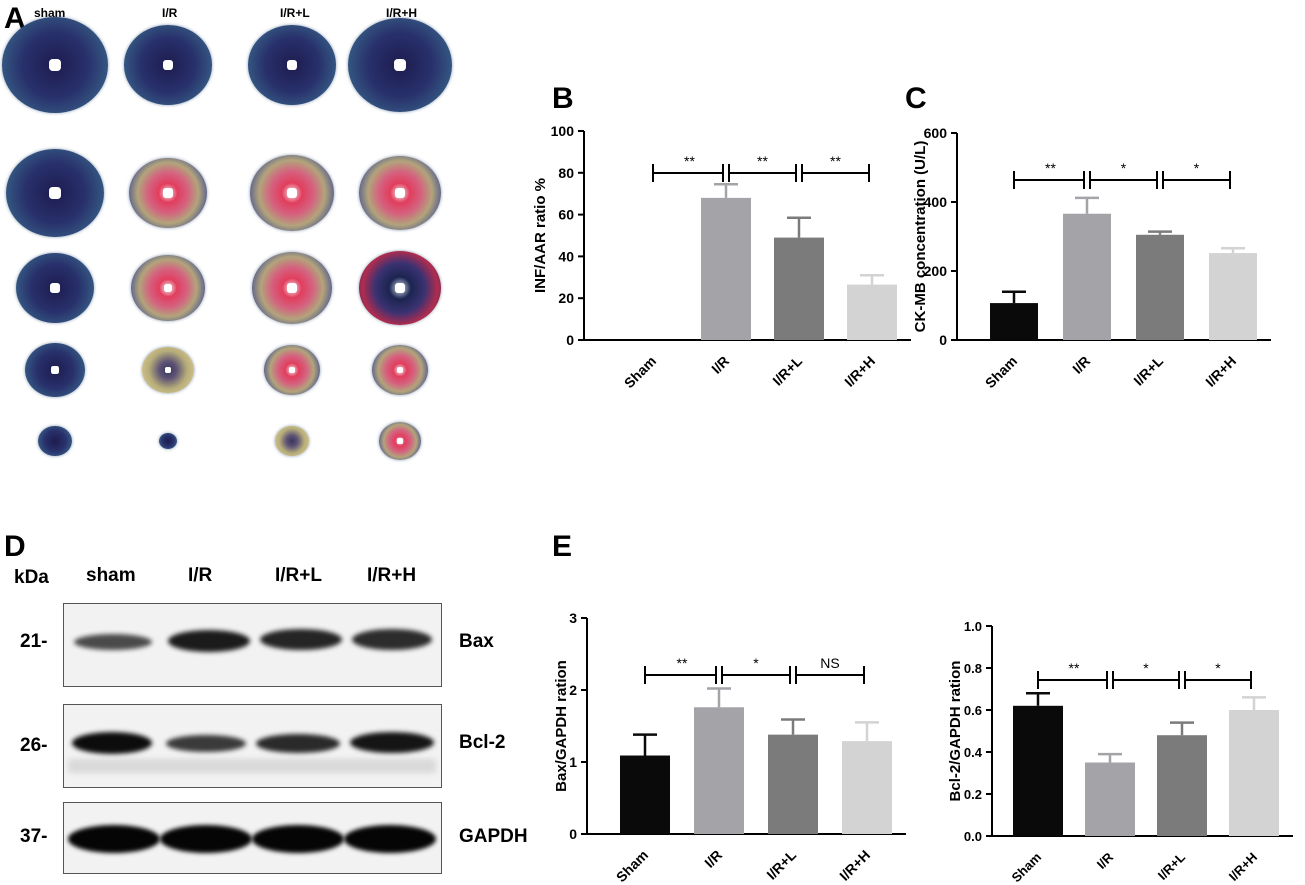 Image resolution: width=1305 pixels, height=885 pixels. Describe the element at coordinates (936, 133) in the screenshot. I see `y-tick-label: 600` at that location.